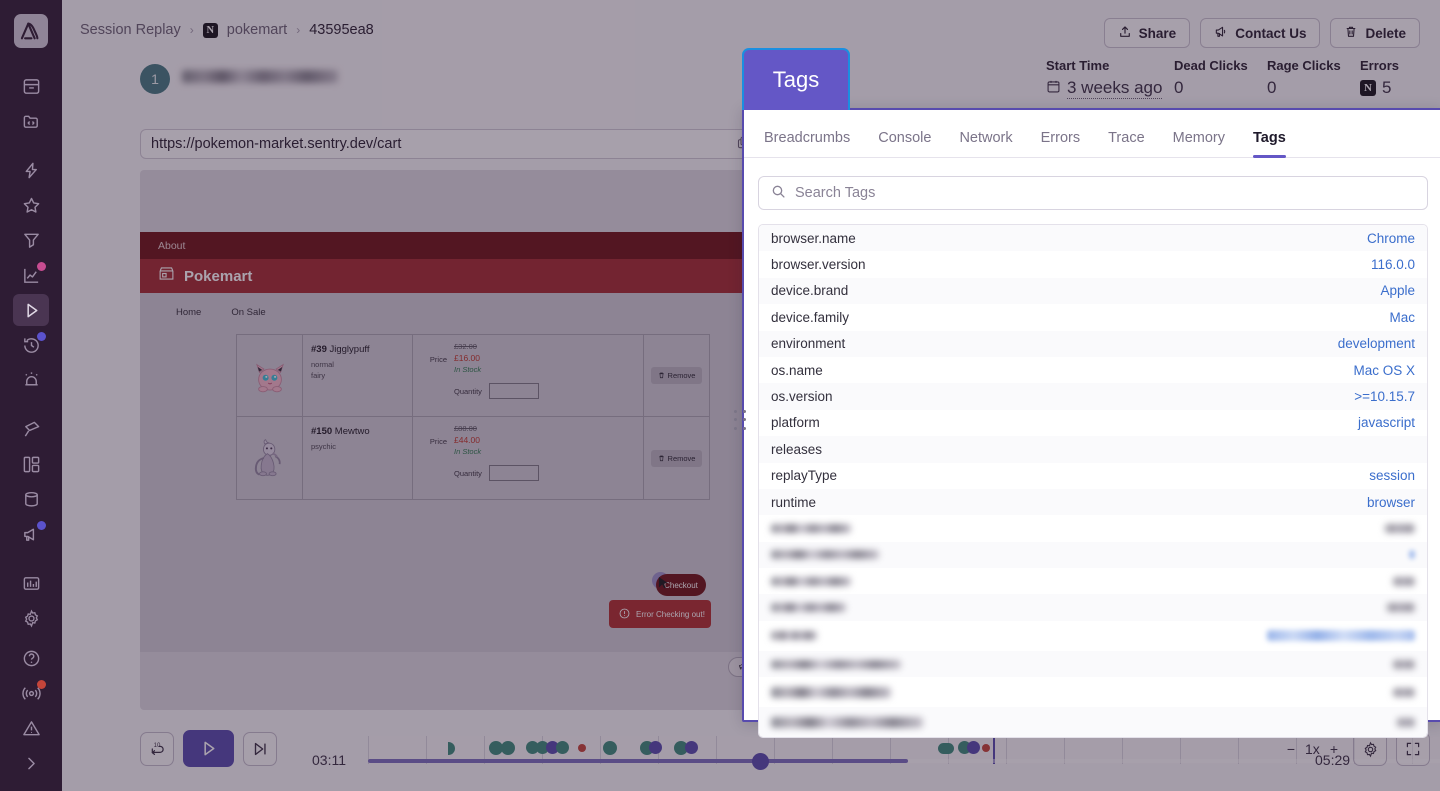 This screenshot has width=1440, height=791. What do you see at coordinates (31, 763) in the screenshot?
I see `sidebar-expand-button` at bounding box center [31, 763].